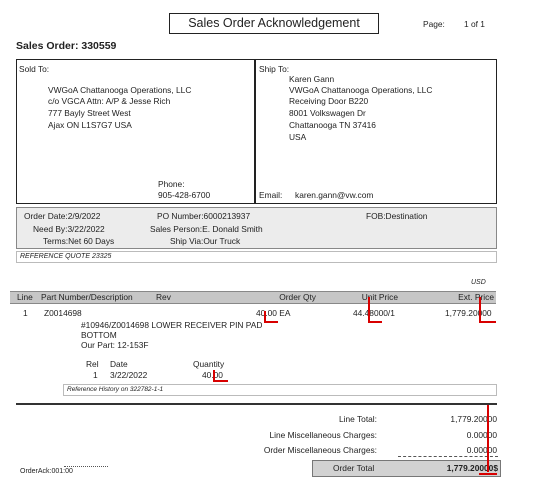 The width and height of the screenshot is (533, 497). What do you see at coordinates (406, 468) in the screenshot?
I see `order-total-band` at bounding box center [406, 468].